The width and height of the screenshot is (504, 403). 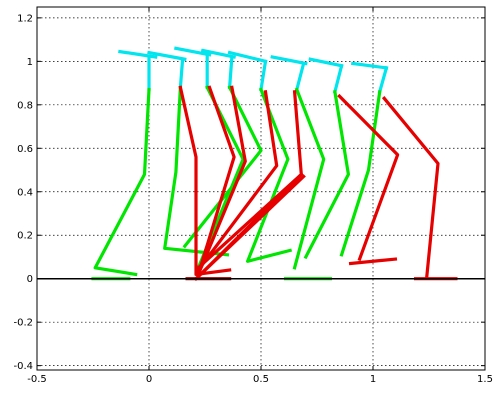 I want to click on y-tick-label: 1.2, so click(x=25, y=18).